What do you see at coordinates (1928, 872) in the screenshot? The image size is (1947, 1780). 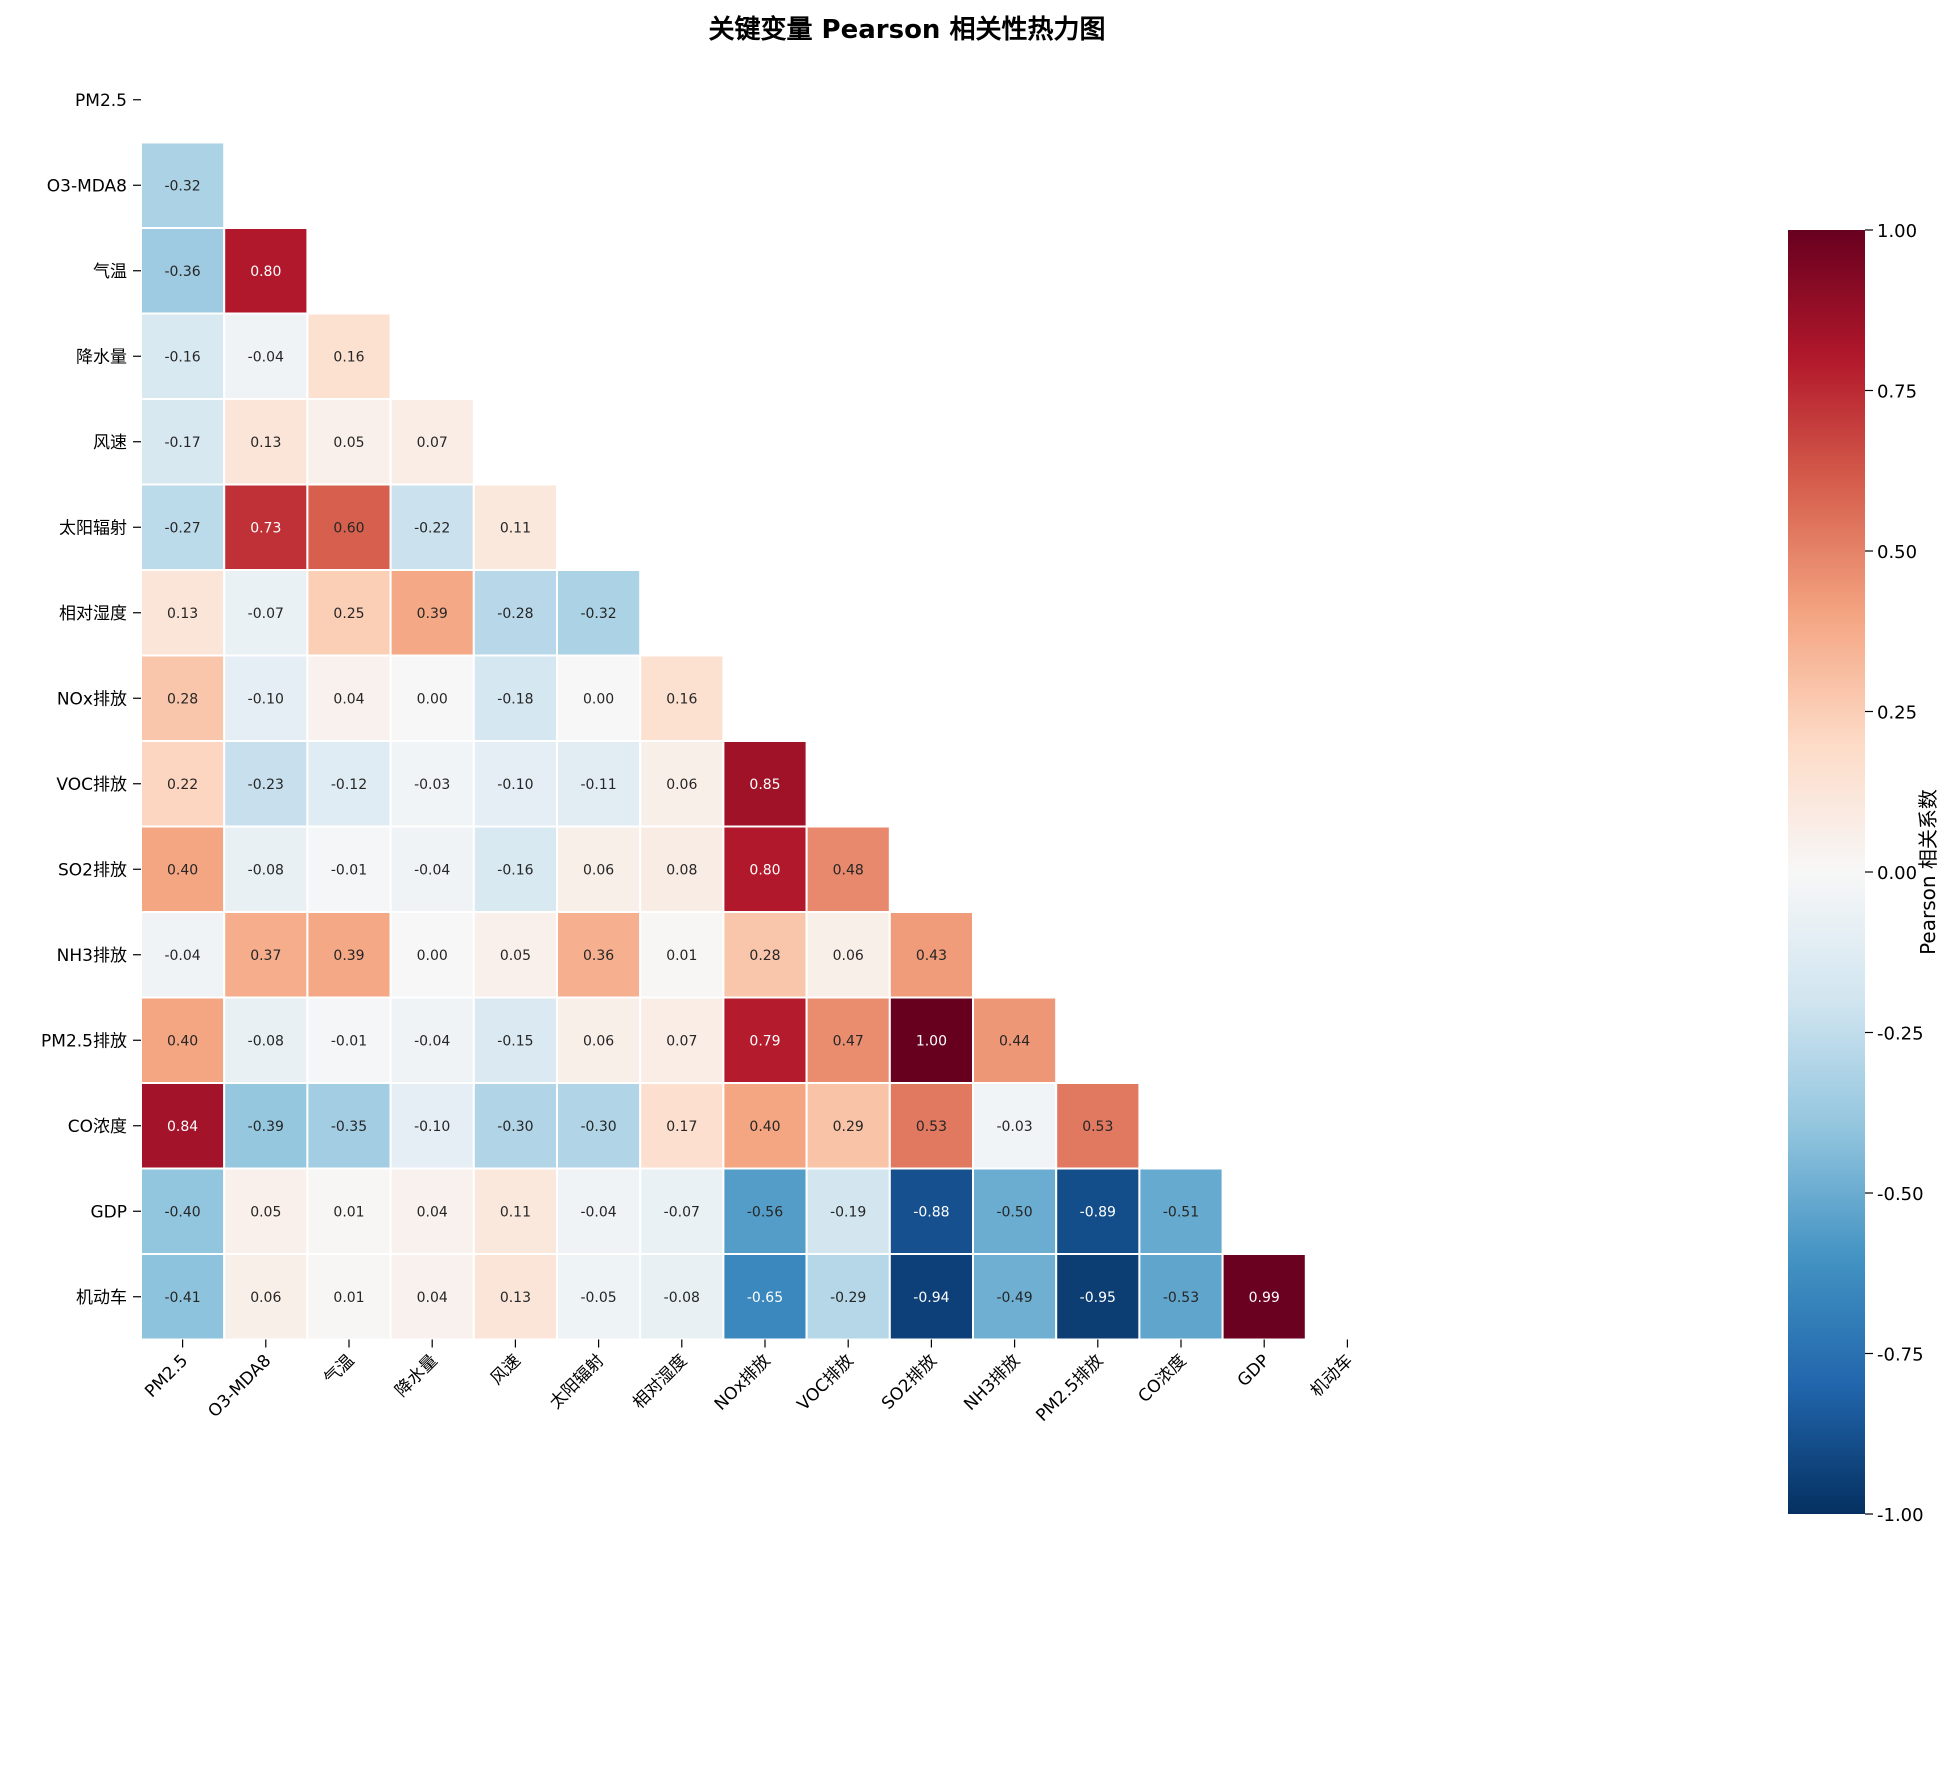 I see `colorbar-label: Pearson 相关系数` at bounding box center [1928, 872].